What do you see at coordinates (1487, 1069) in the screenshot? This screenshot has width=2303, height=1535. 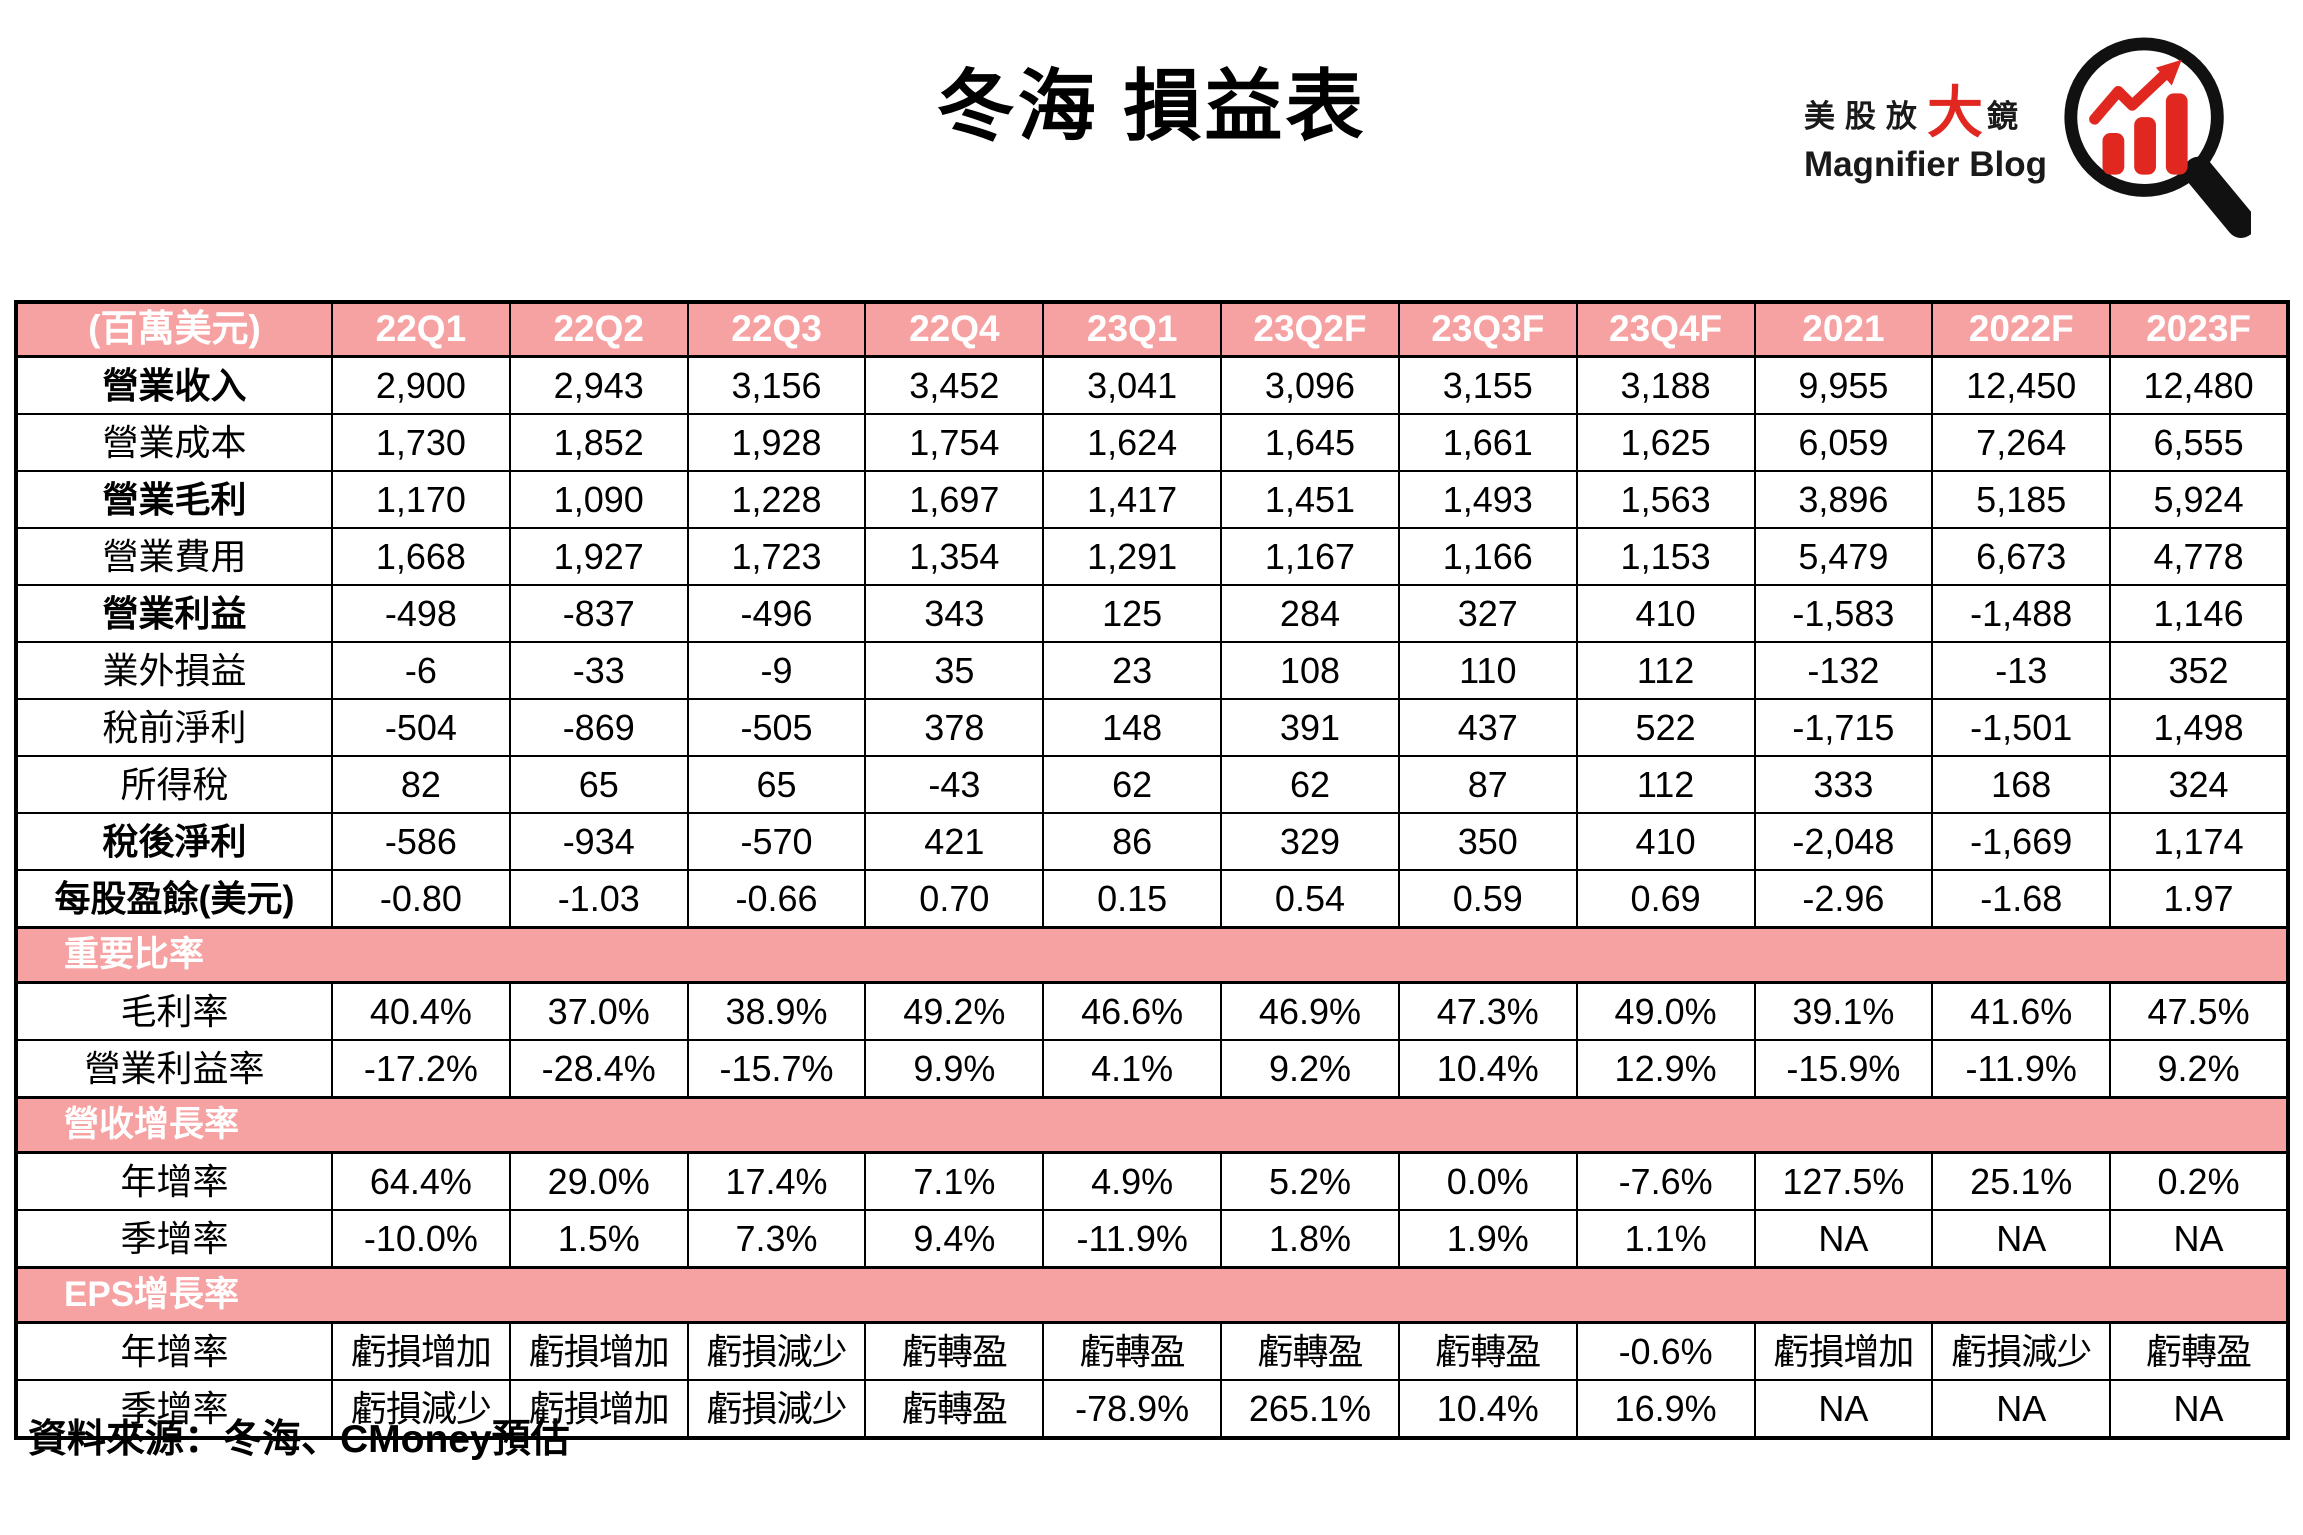 I see `table-cell: 10.4%` at bounding box center [1487, 1069].